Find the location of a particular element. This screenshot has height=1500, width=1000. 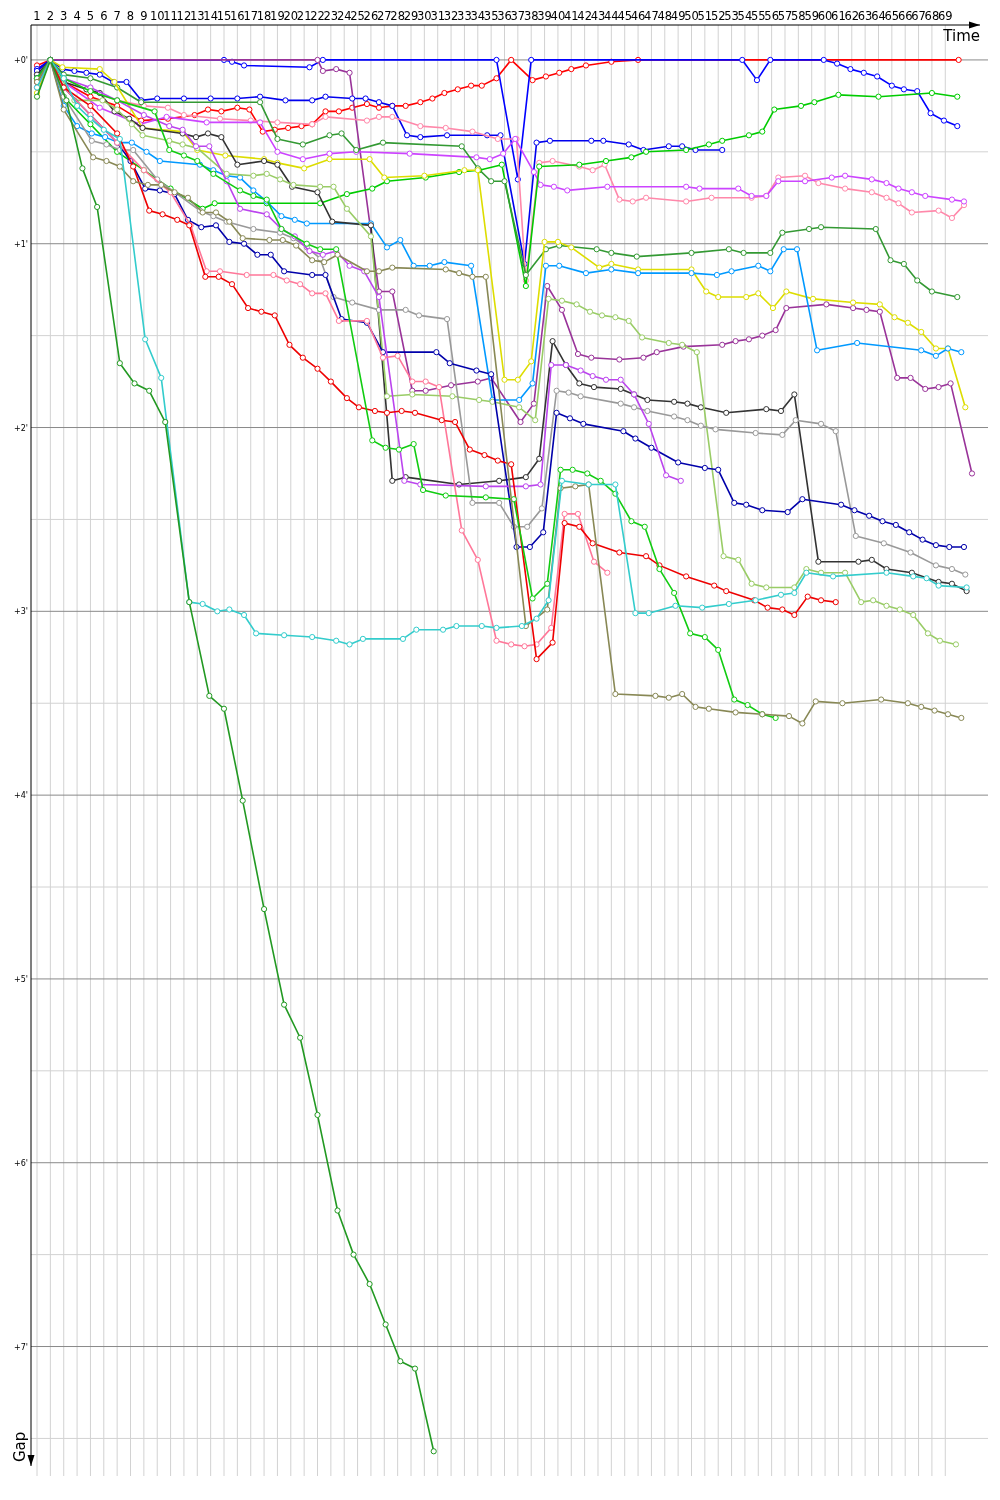

x-tick-label: 2 is located at coordinates (50, 16).